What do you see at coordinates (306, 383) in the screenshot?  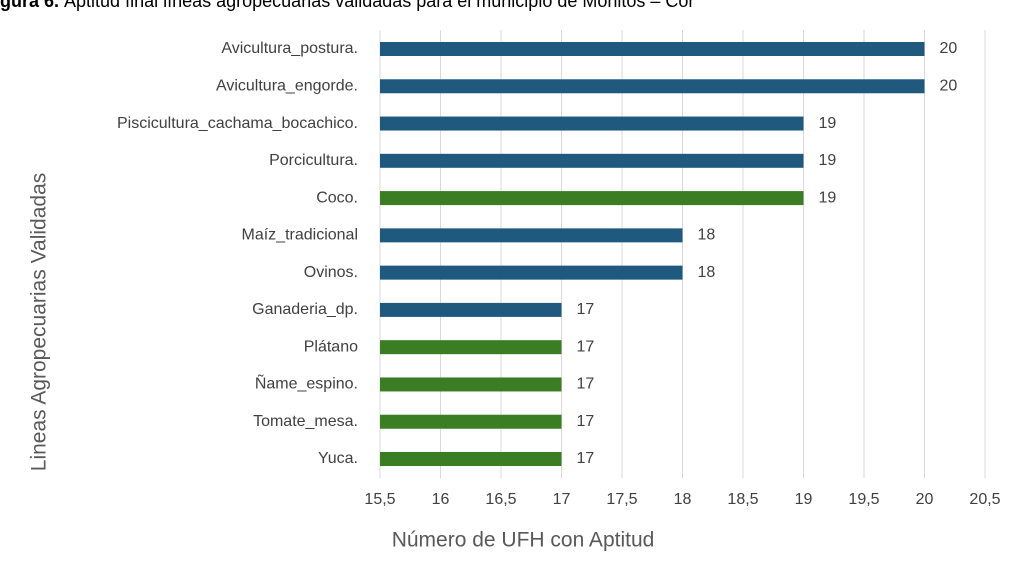 I see `y-tick-label: Ñame_espino.` at bounding box center [306, 383].